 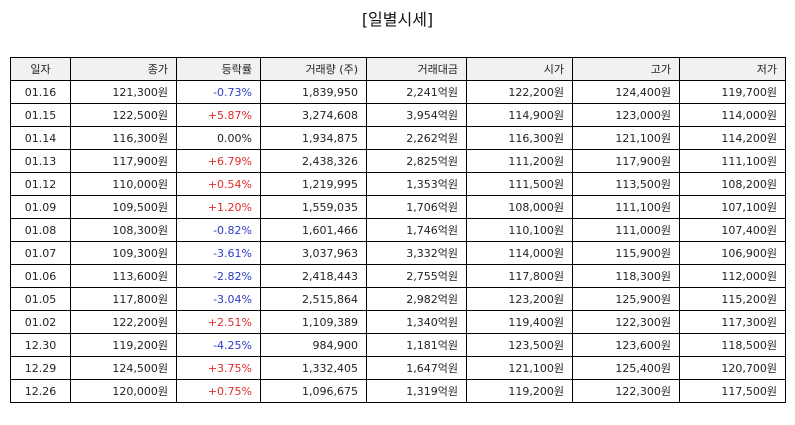 What do you see at coordinates (313, 184) in the screenshot?
I see `cell-volume: 1,219,995` at bounding box center [313, 184].